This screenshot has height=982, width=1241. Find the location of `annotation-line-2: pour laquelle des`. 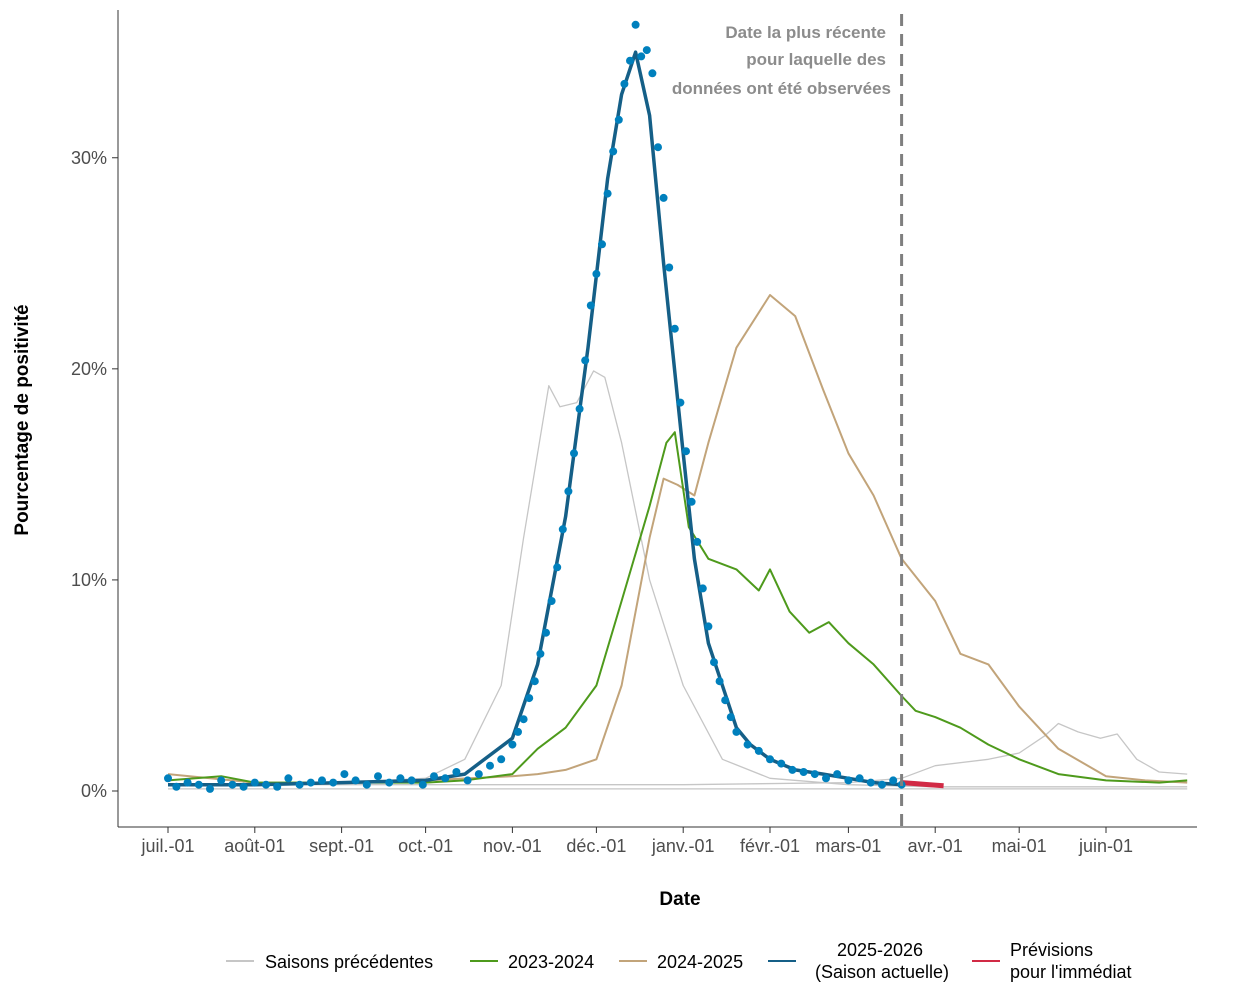

annotation-line-2: pour laquelle des is located at coordinates (816, 59).